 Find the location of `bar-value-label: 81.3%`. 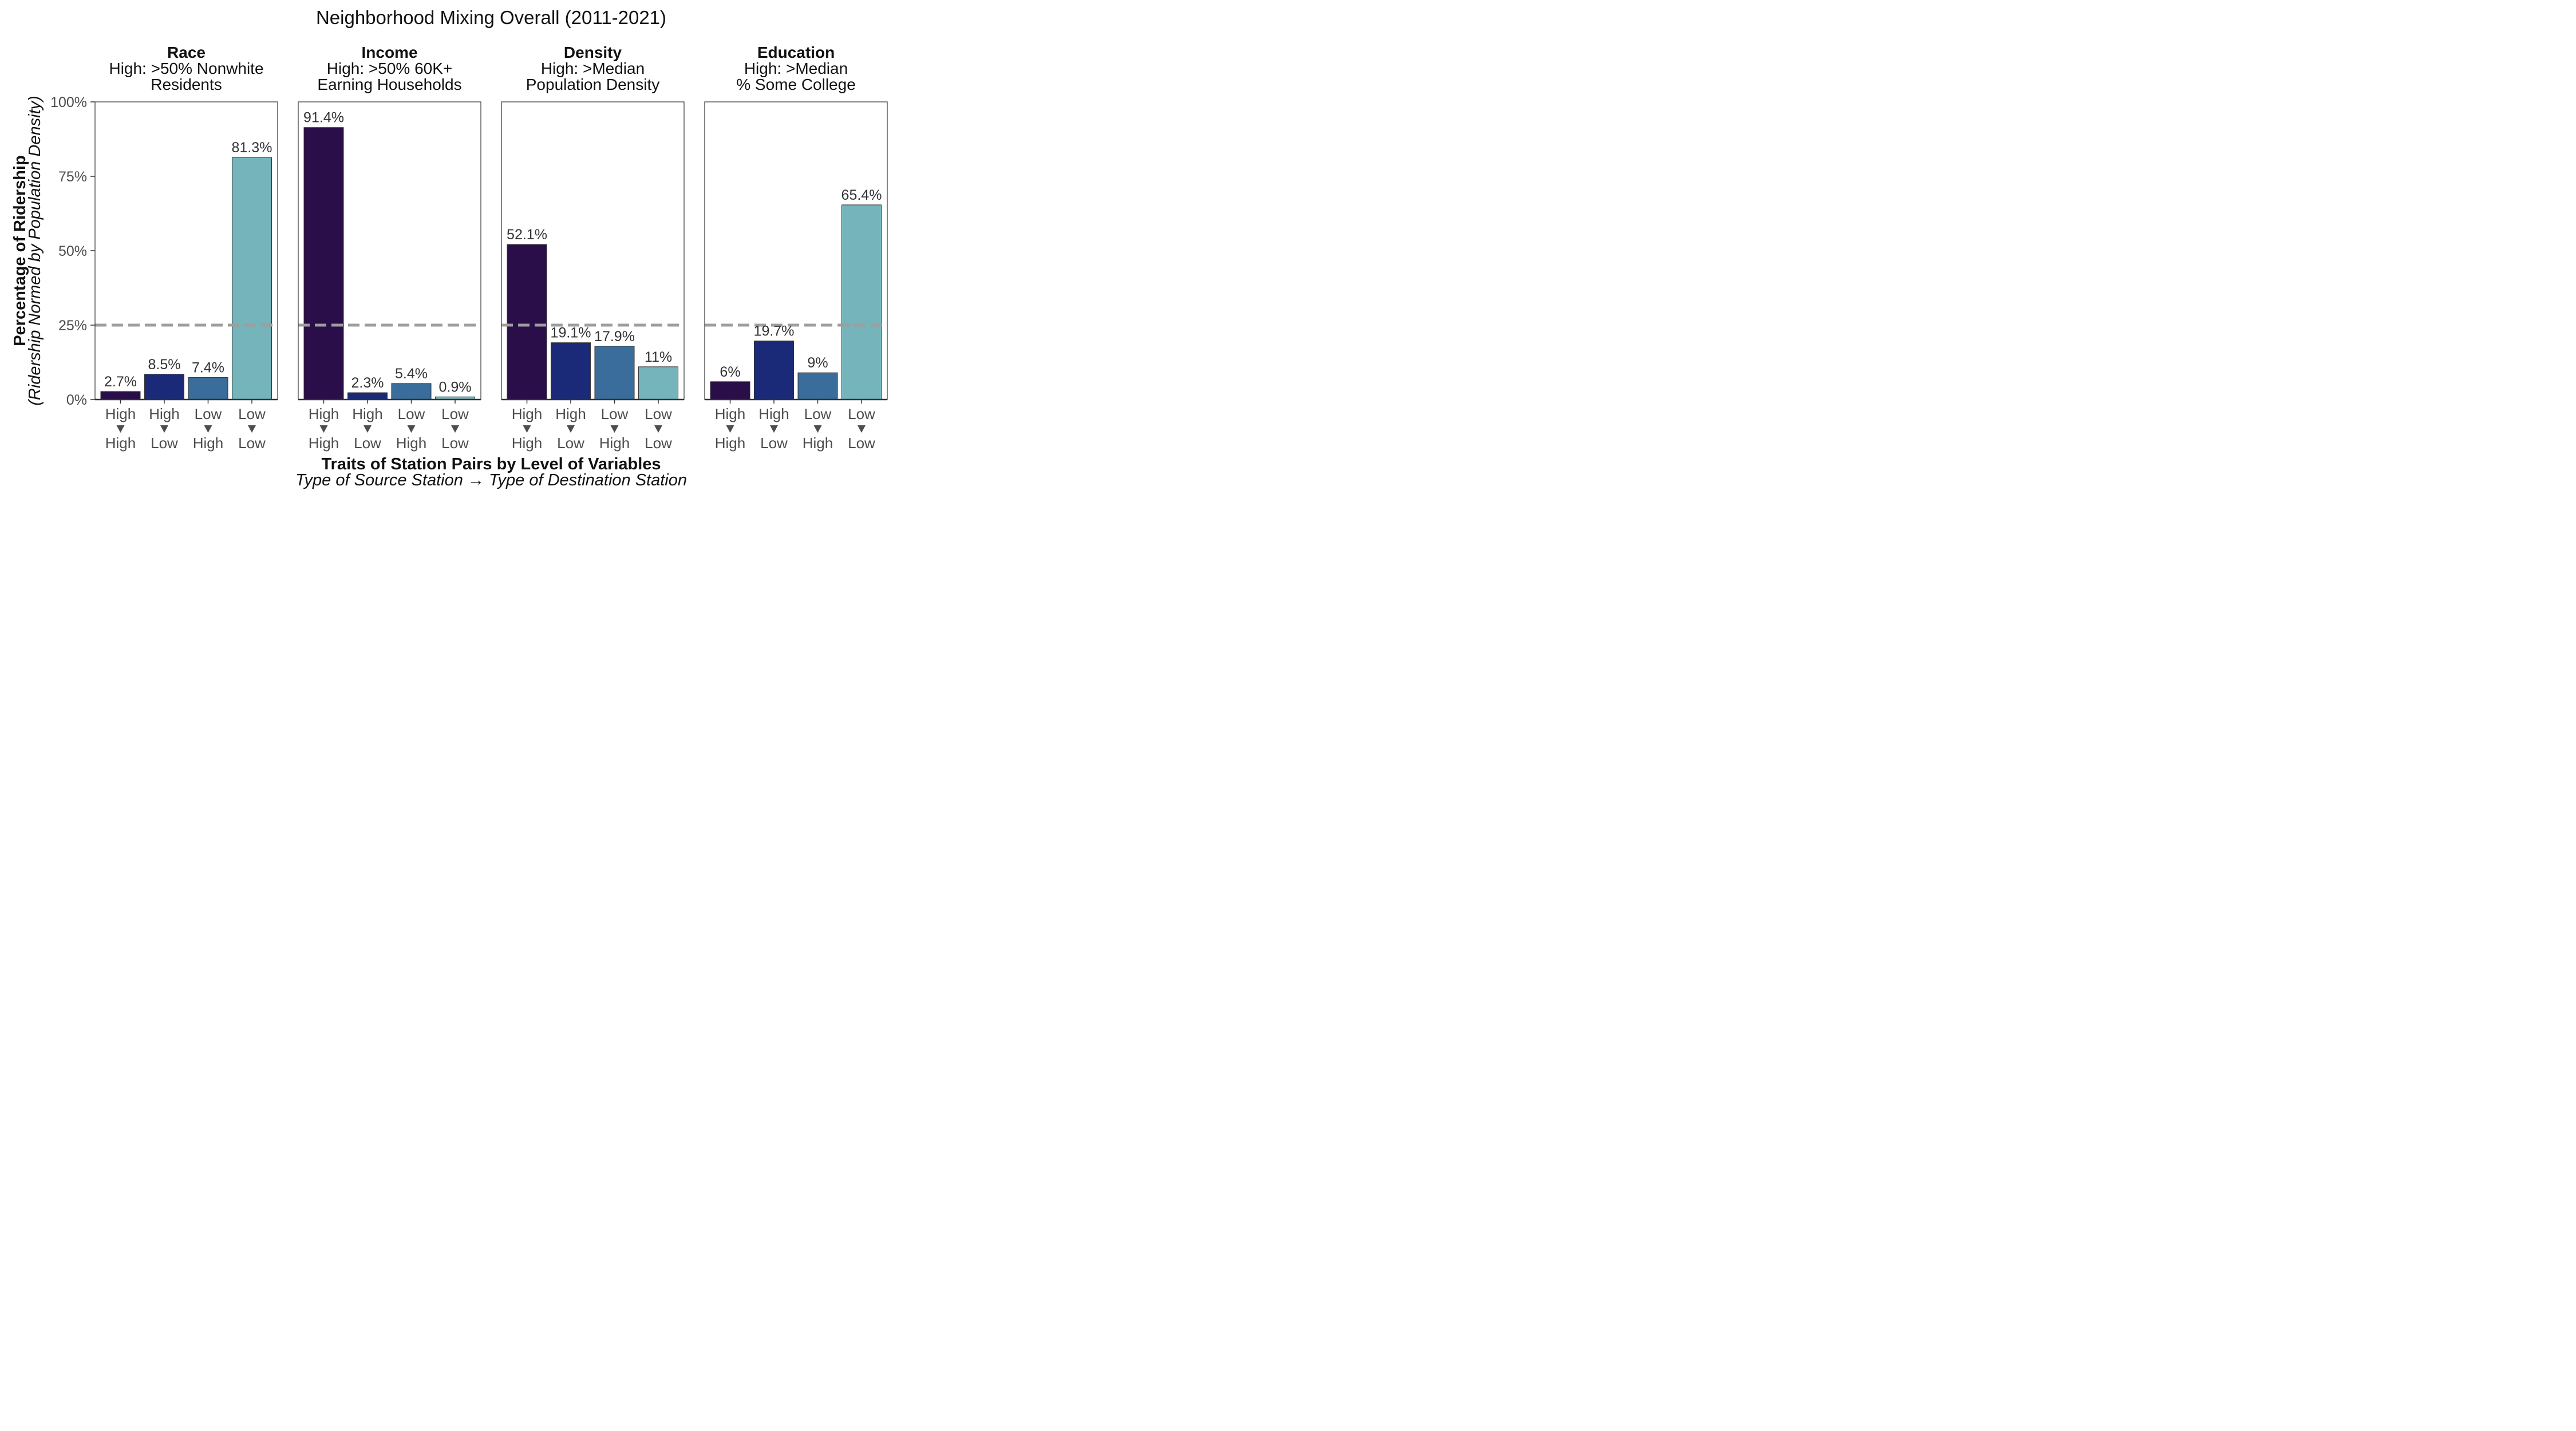

bar-value-label: 81.3% is located at coordinates (252, 148).